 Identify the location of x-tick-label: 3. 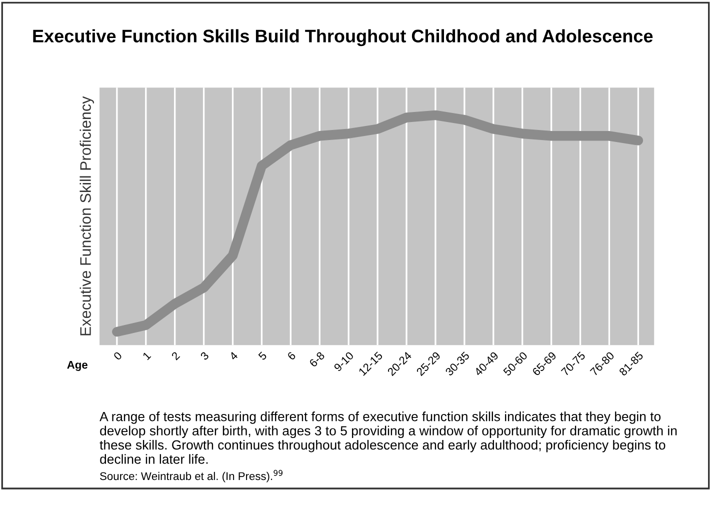
(205, 356).